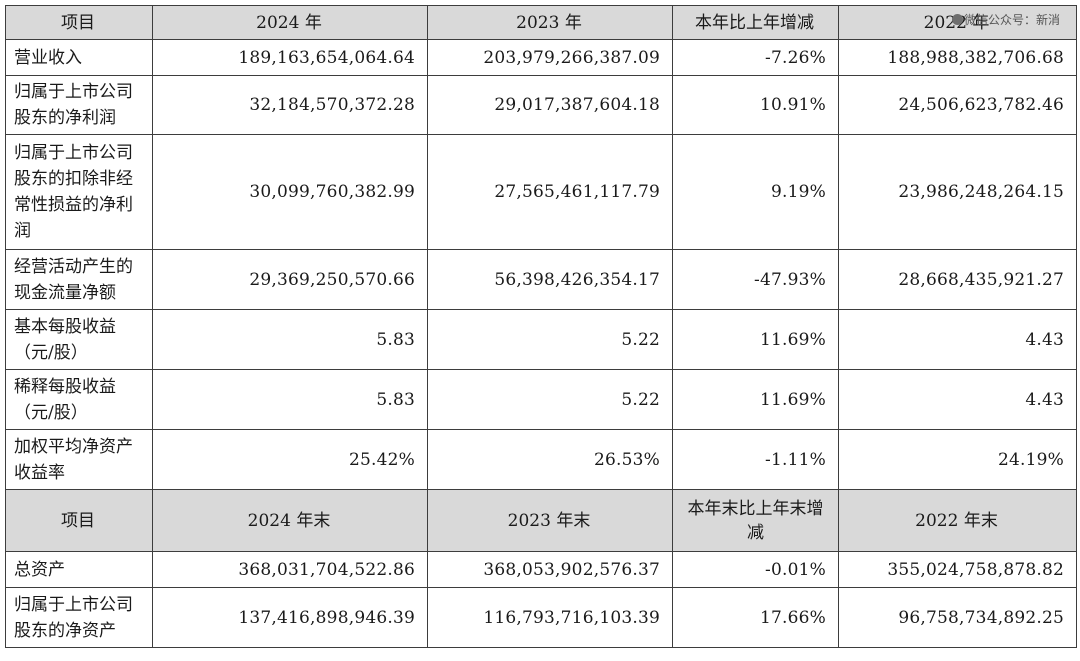  What do you see at coordinates (79, 192) in the screenshot?
I see `row-label: 归属于上市公司股东的扣除非经常性损益的净利润` at bounding box center [79, 192].